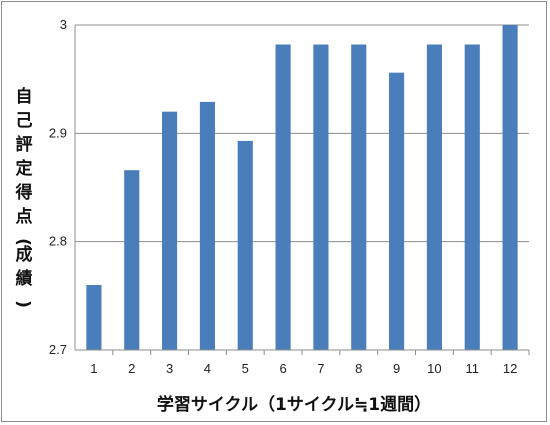  What do you see at coordinates (24, 216) in the screenshot?
I see `y-axis-label-char: 点` at bounding box center [24, 216].